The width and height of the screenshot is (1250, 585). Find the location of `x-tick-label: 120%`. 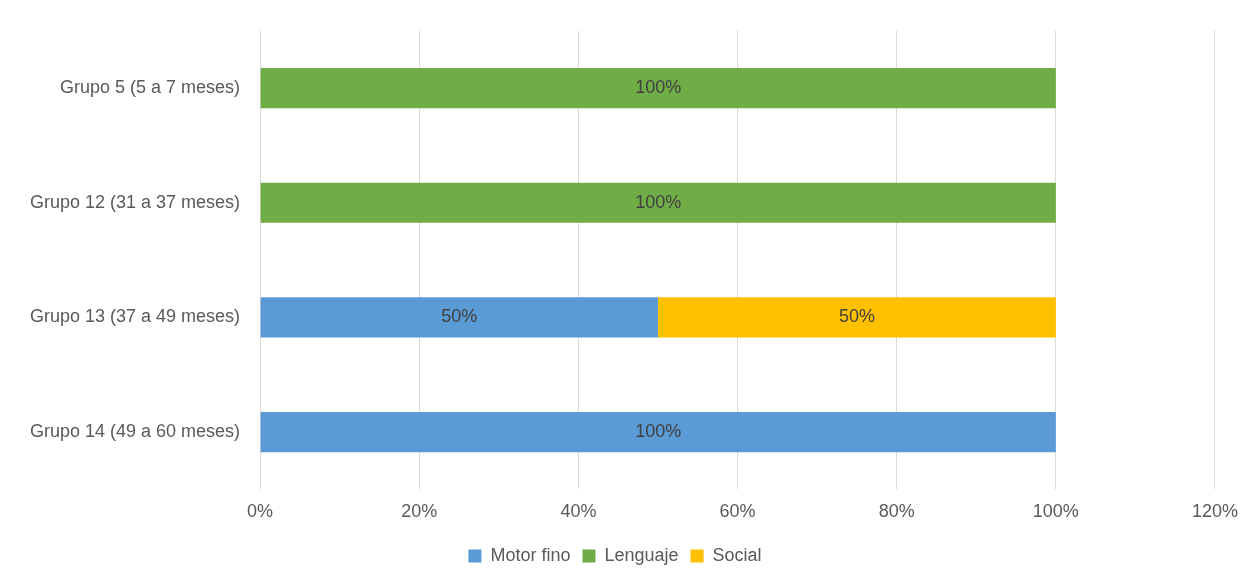

x-tick-label: 120% is located at coordinates (1214, 511).